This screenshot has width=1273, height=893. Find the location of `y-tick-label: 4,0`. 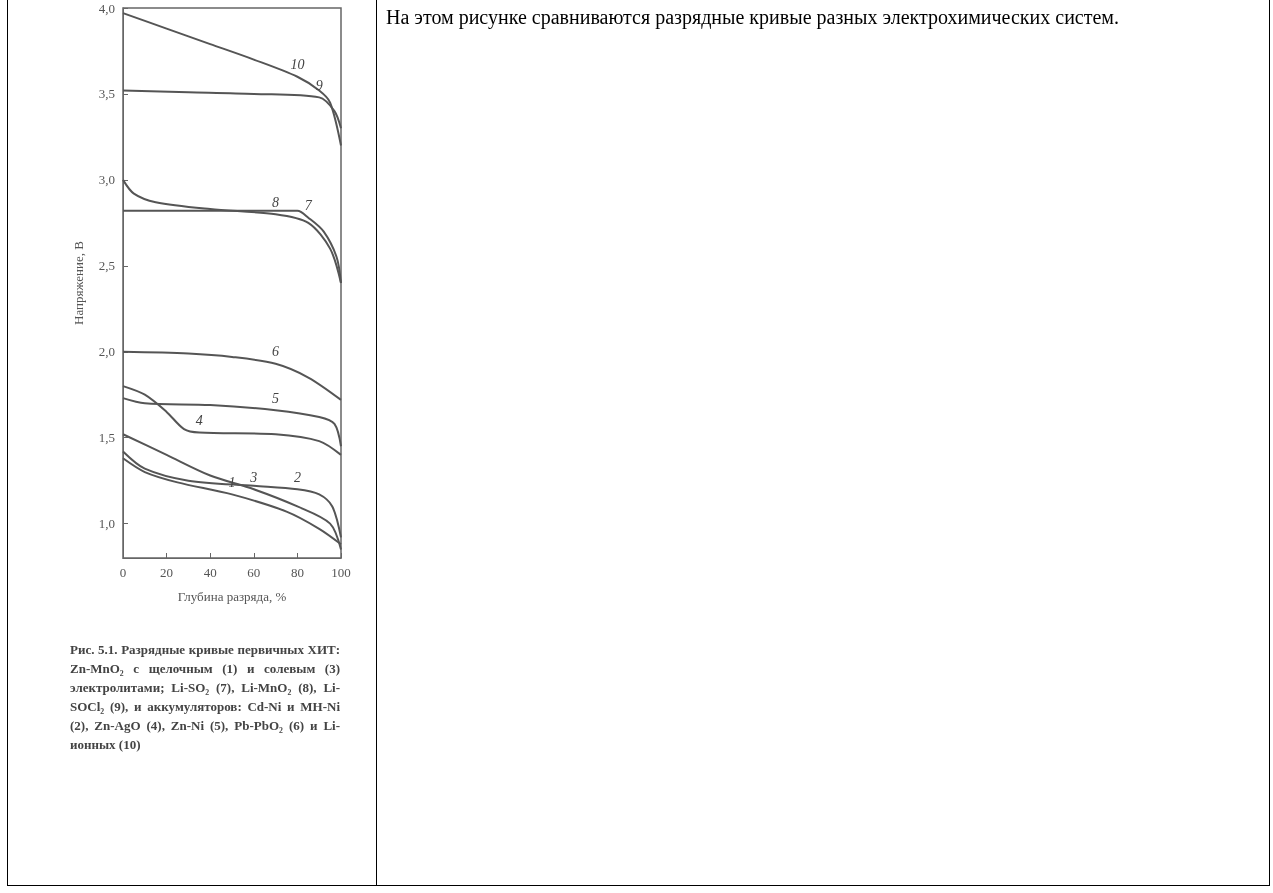

y-tick-label: 4,0 is located at coordinates (106, 8).